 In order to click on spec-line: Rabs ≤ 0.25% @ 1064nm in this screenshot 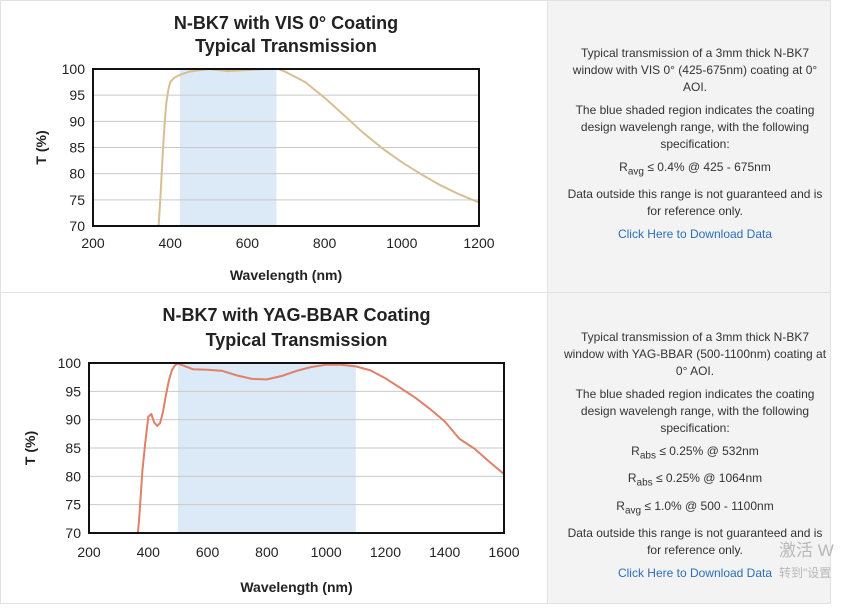, I will do `click(695, 480)`.